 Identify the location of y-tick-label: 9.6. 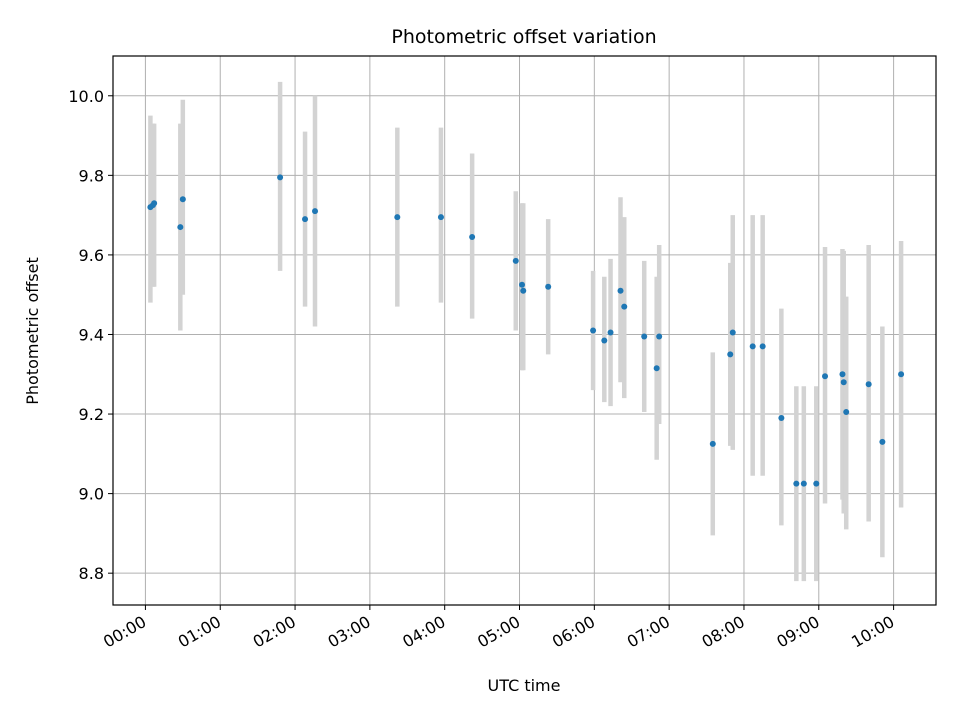
(91, 255).